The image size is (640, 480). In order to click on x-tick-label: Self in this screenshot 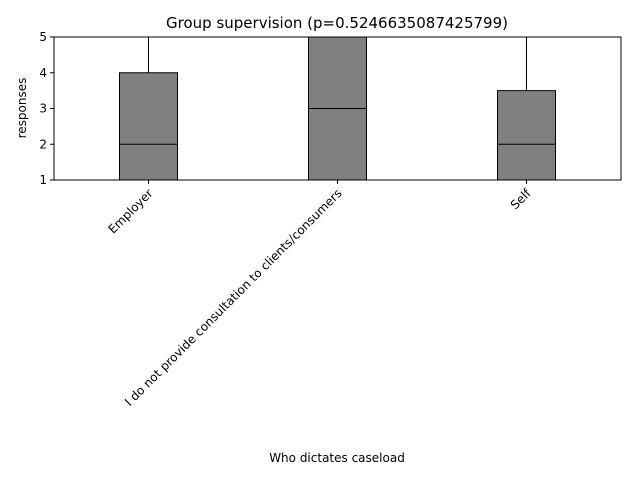, I will do `click(521, 199)`.